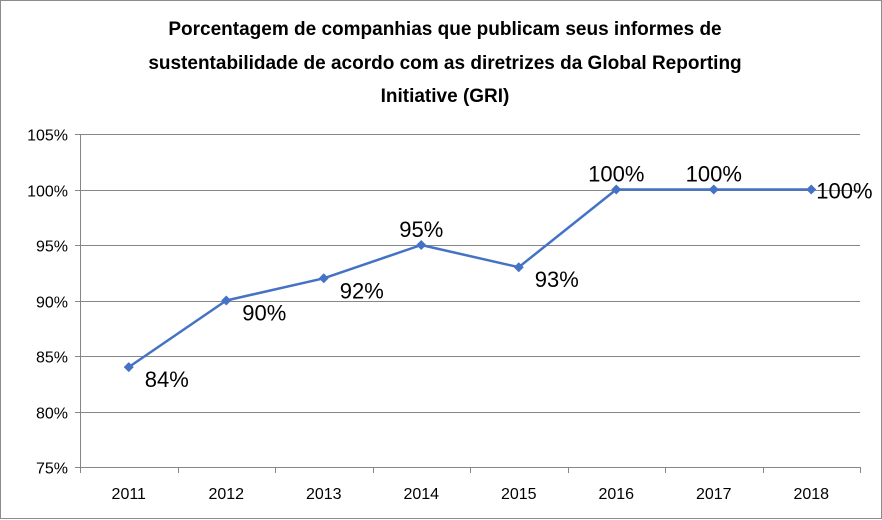 This screenshot has width=882, height=520. Describe the element at coordinates (714, 494) in the screenshot. I see `x-tick-label: 2017` at that location.